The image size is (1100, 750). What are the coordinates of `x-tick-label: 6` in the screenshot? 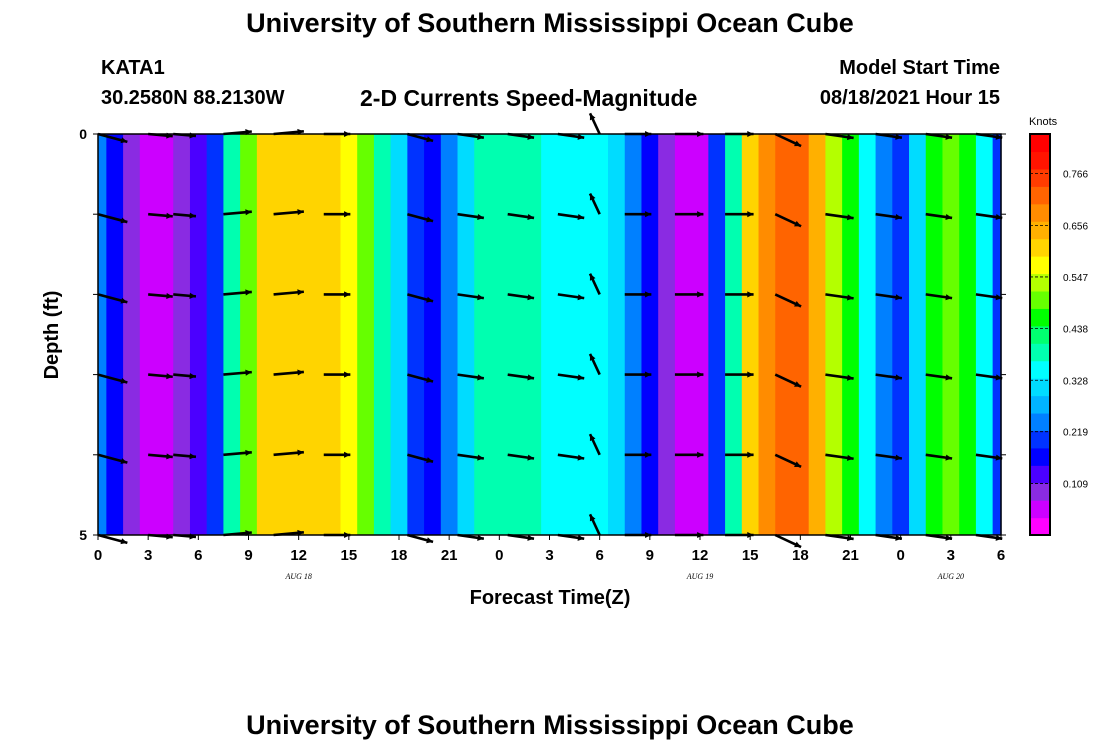 It's located at (198, 555).